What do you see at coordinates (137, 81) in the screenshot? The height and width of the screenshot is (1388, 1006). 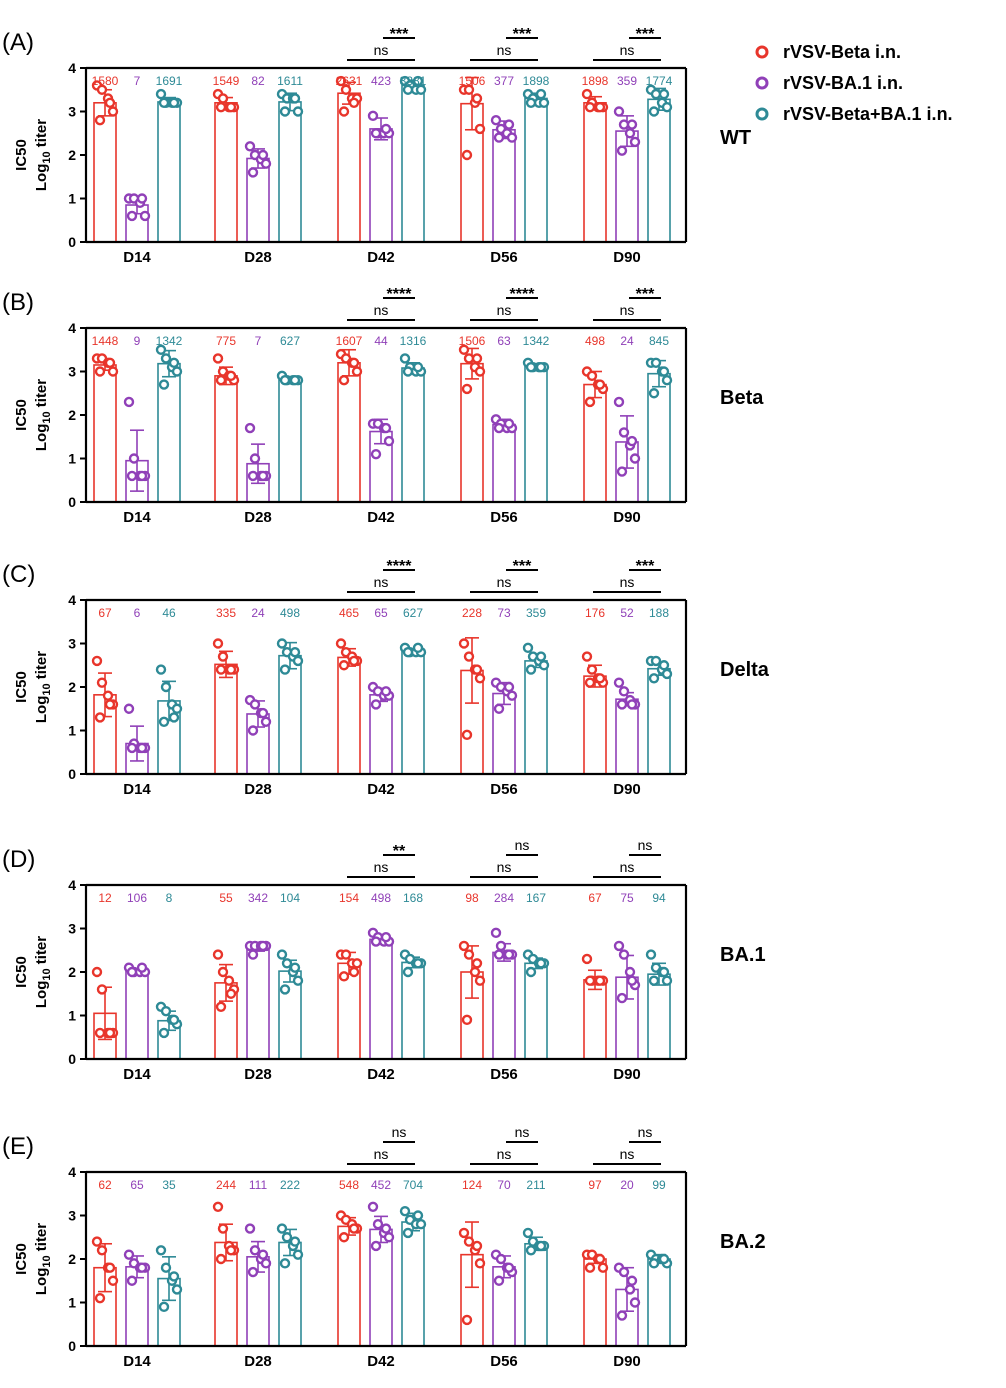 I see `gmt-label: 7` at bounding box center [137, 81].